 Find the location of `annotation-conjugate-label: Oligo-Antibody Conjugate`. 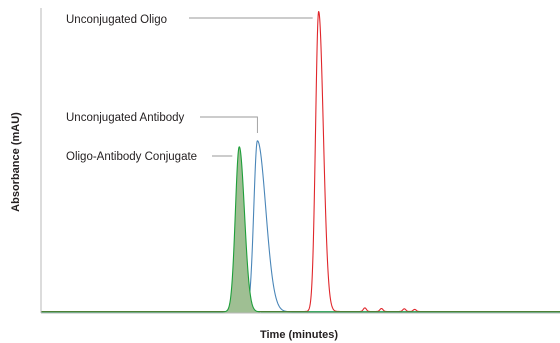

annotation-conjugate-label: Oligo-Antibody Conjugate is located at coordinates (131, 157).